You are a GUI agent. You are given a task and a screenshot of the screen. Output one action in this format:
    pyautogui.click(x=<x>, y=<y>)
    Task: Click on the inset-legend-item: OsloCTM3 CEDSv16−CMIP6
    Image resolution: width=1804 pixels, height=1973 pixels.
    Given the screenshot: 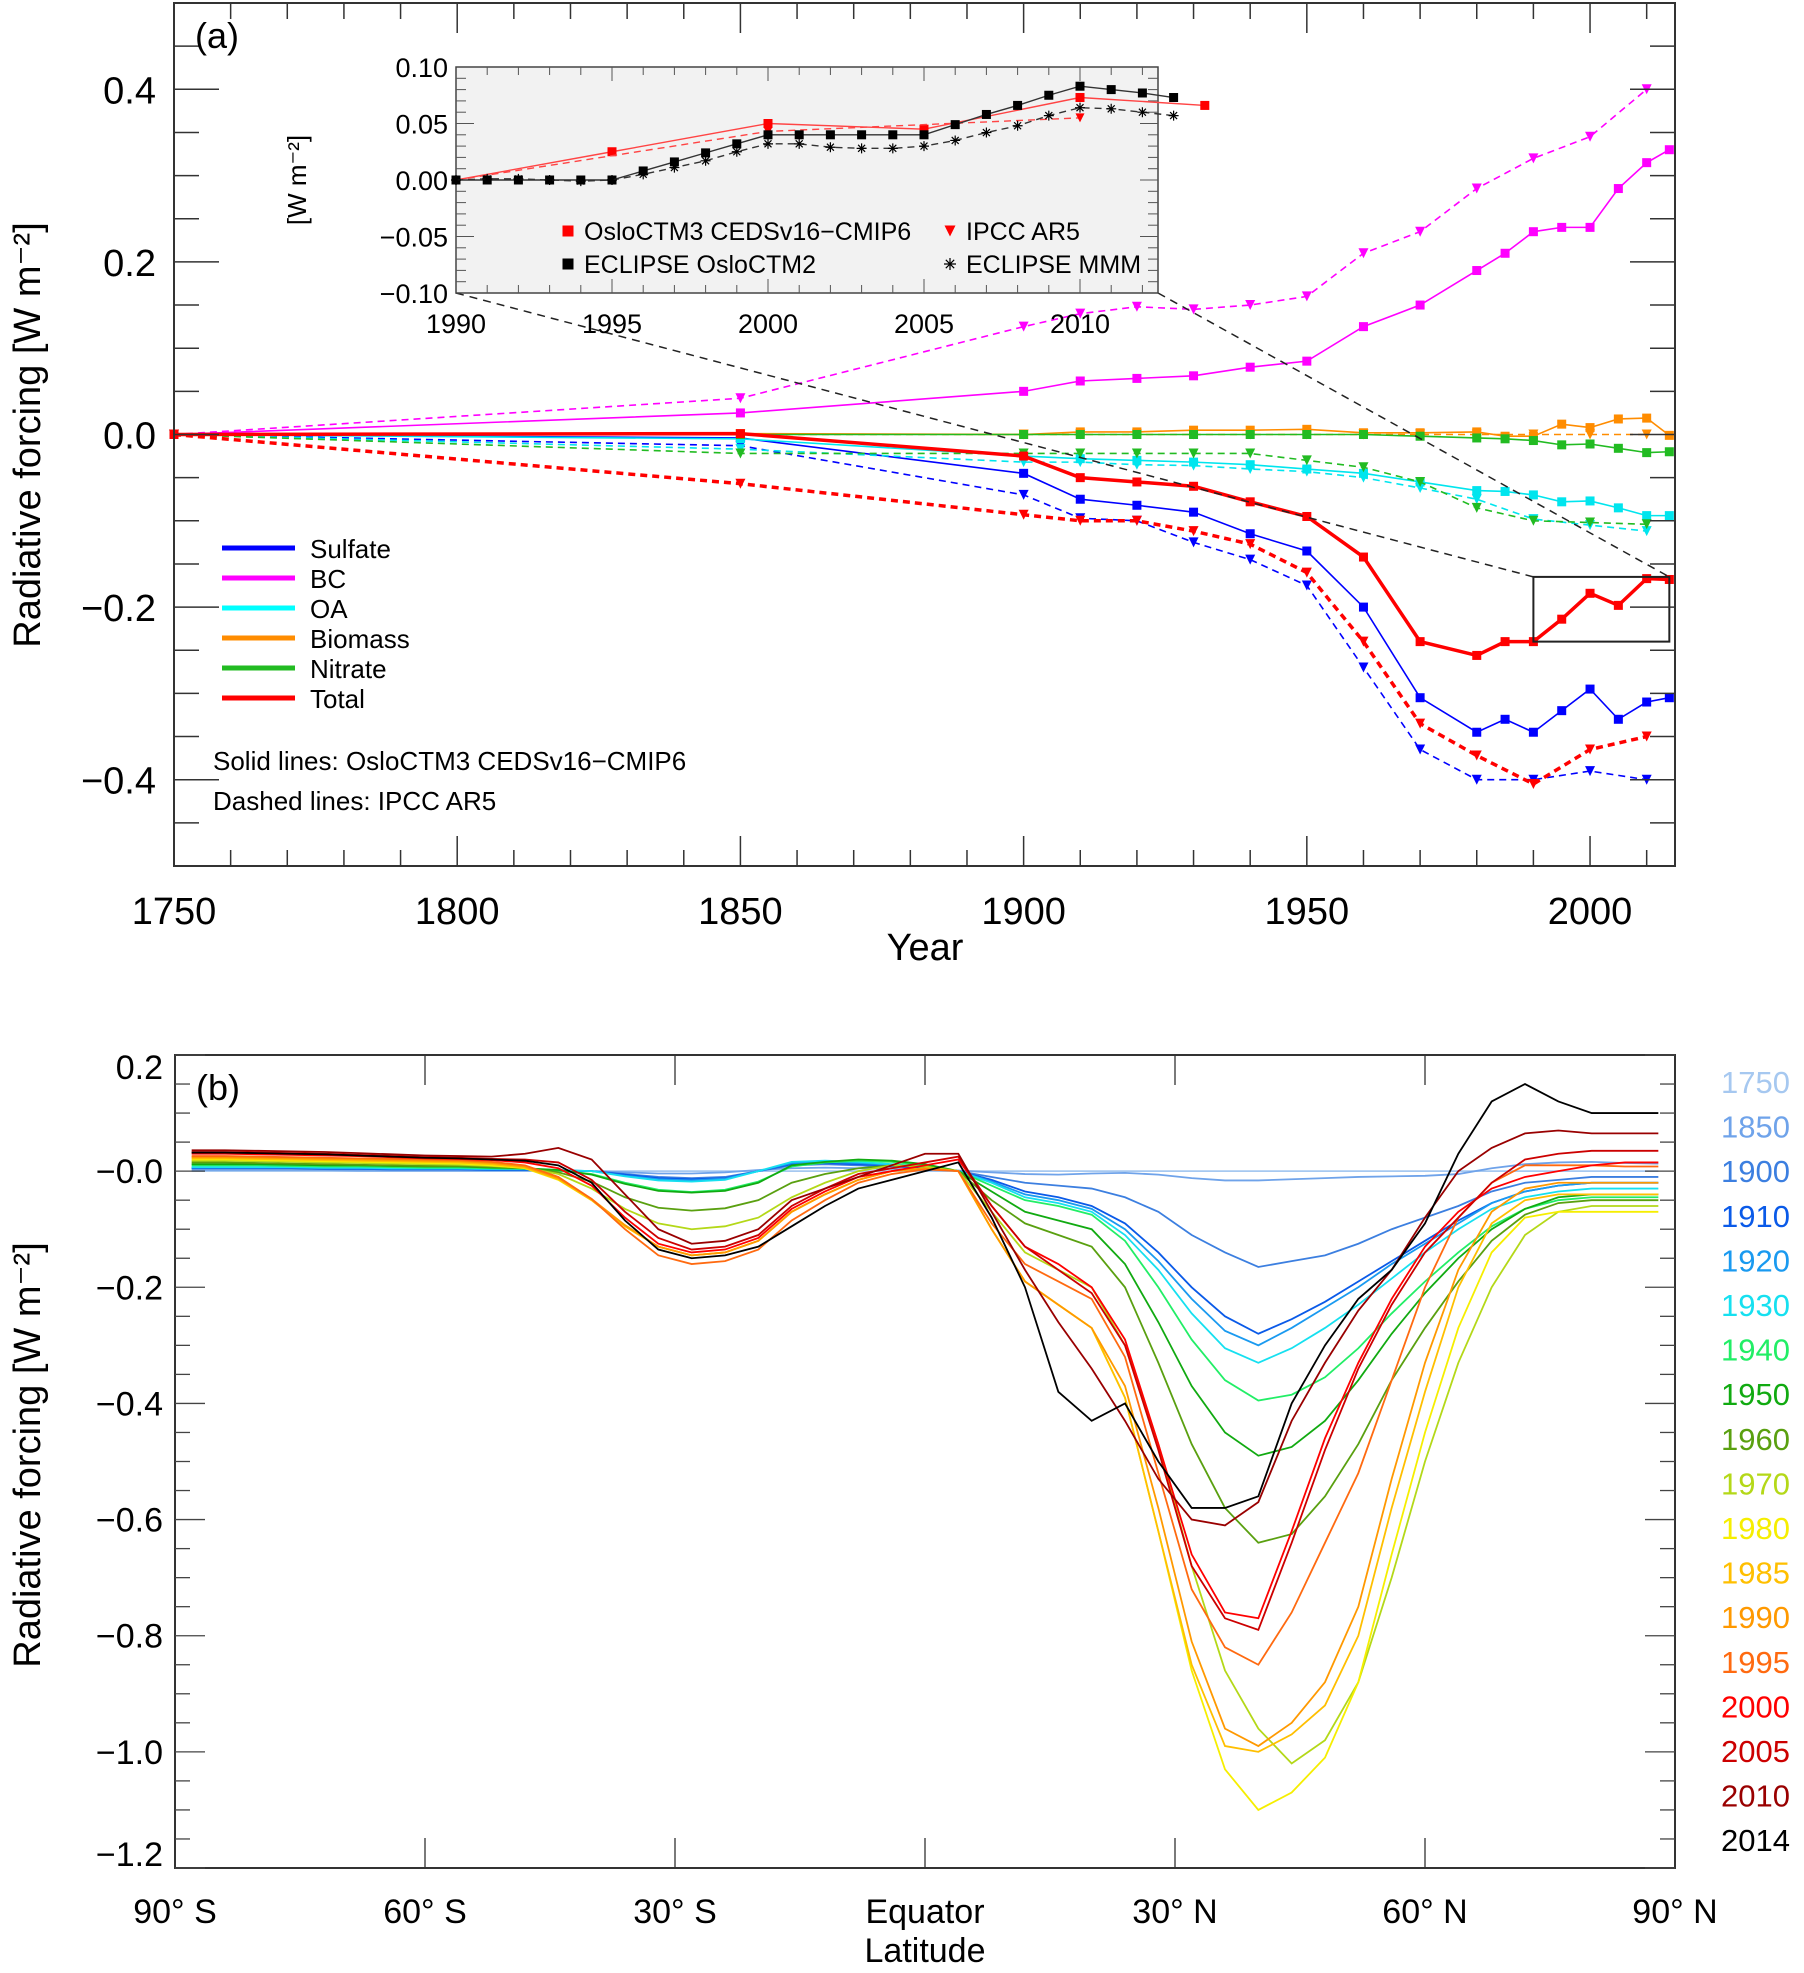 What is the action you would take?
    pyautogui.click(x=736, y=232)
    